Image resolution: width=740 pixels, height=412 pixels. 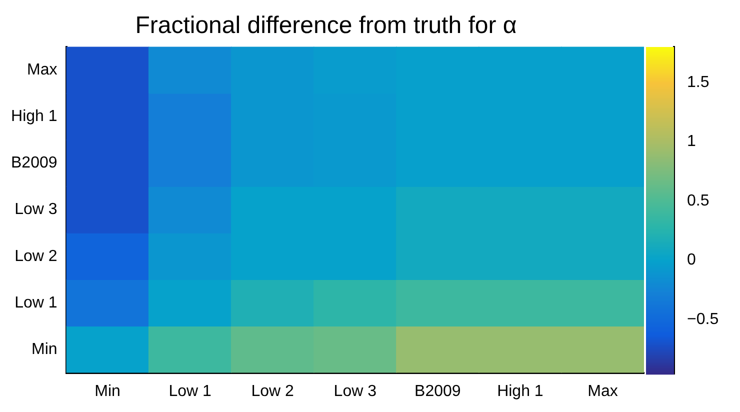 I want to click on x-tick-label: Max, so click(x=603, y=391).